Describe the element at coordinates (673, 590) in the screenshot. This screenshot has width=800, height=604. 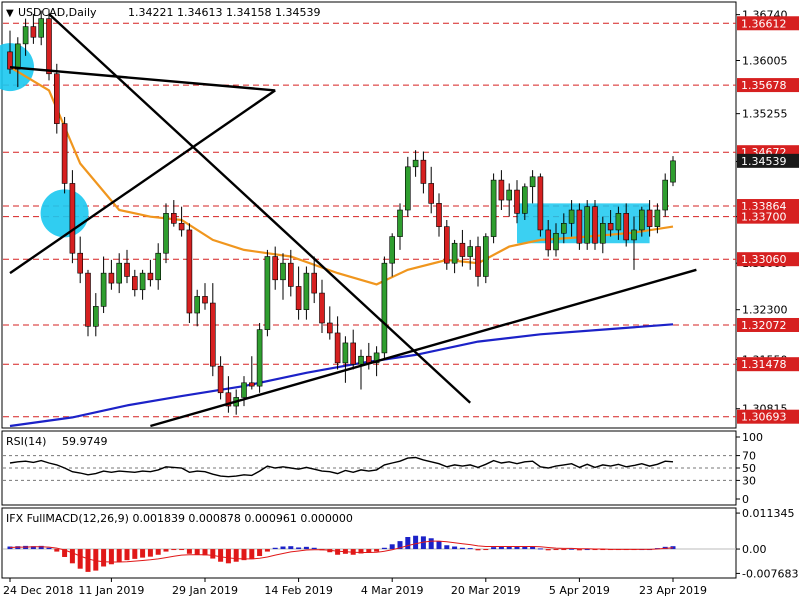
I see `time-tick-label-7: 23 Apr 2019` at that location.